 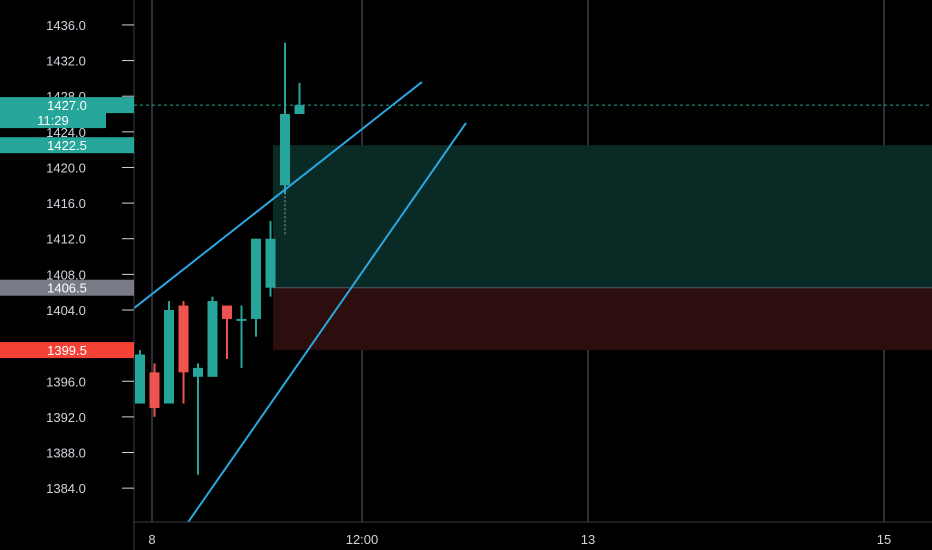 What do you see at coordinates (66, 239) in the screenshot?
I see `price-tick-label: 1412.0` at bounding box center [66, 239].